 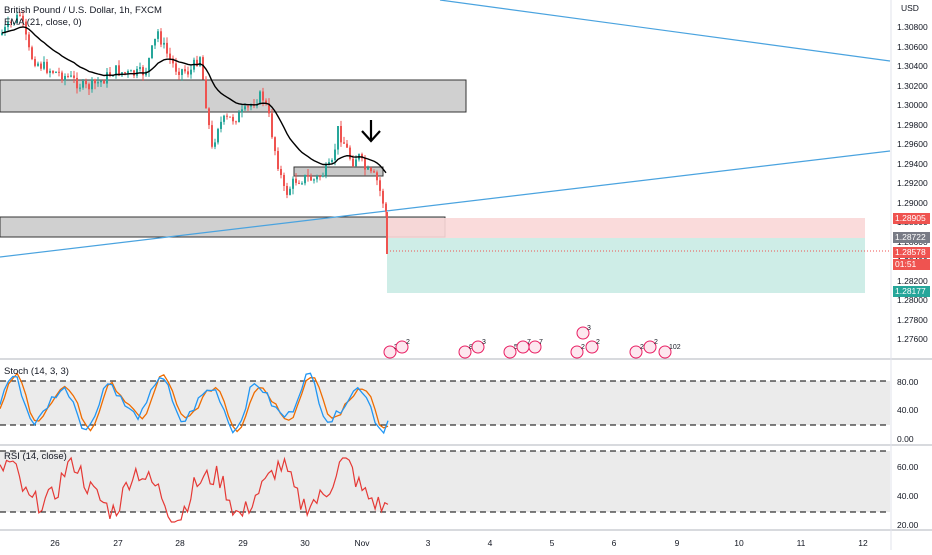 I want to click on event-count-label: 3, so click(x=484, y=342).